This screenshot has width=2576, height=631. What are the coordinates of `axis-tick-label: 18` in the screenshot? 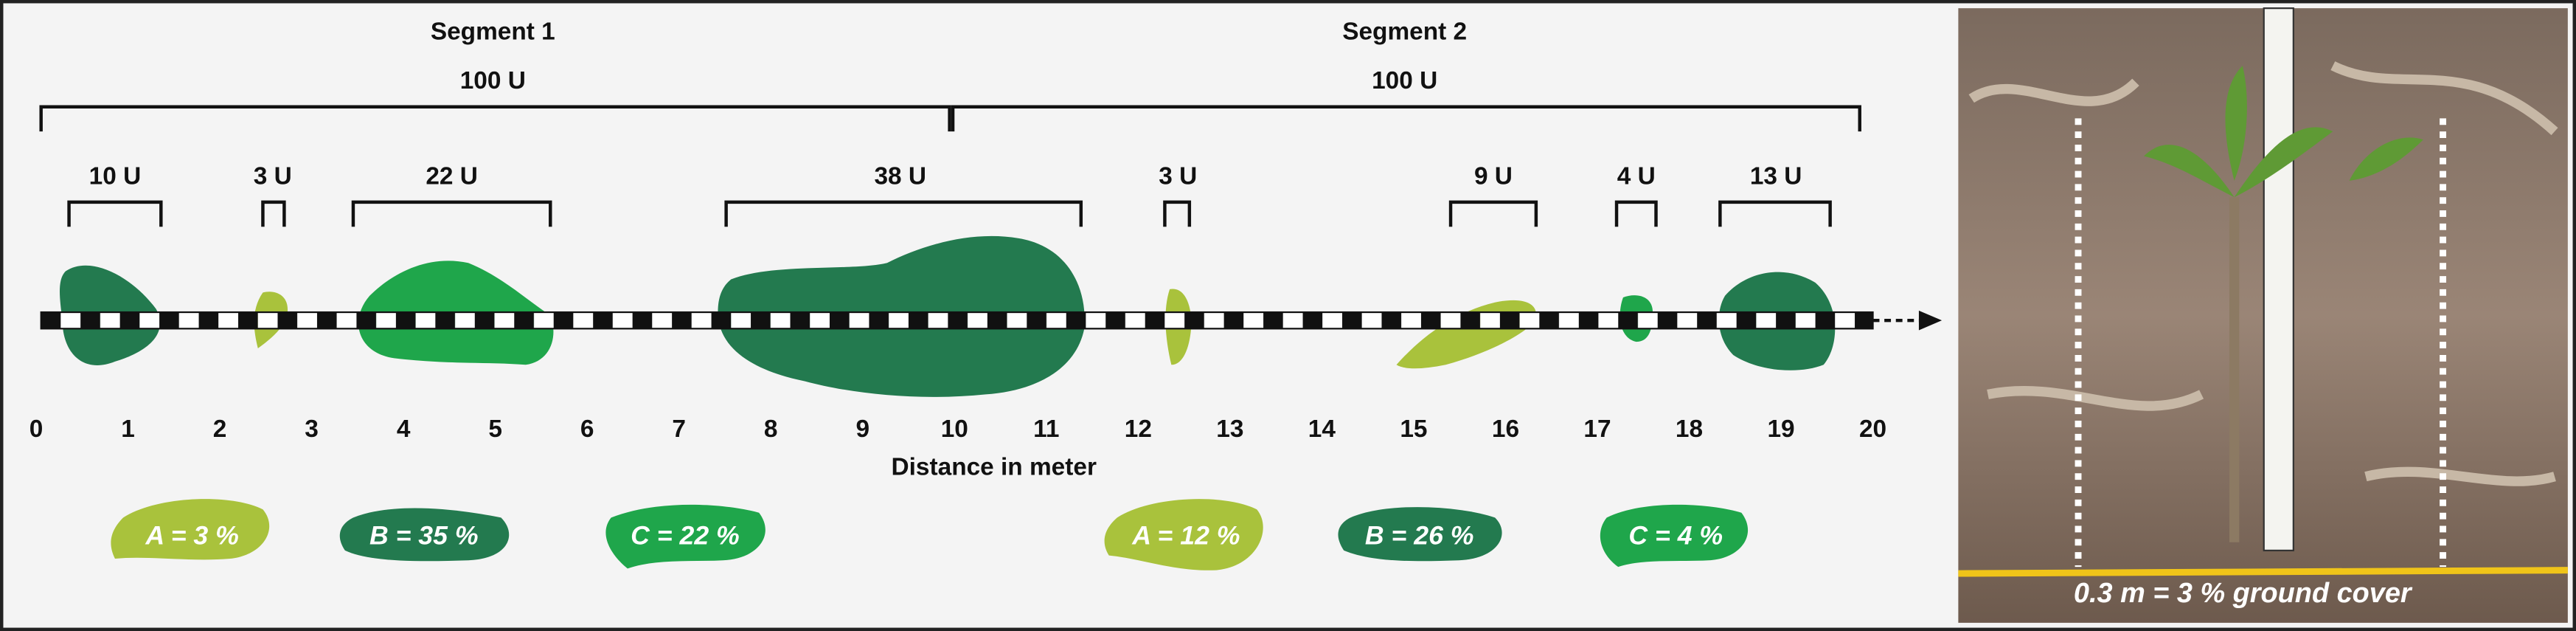 It's located at (1689, 429).